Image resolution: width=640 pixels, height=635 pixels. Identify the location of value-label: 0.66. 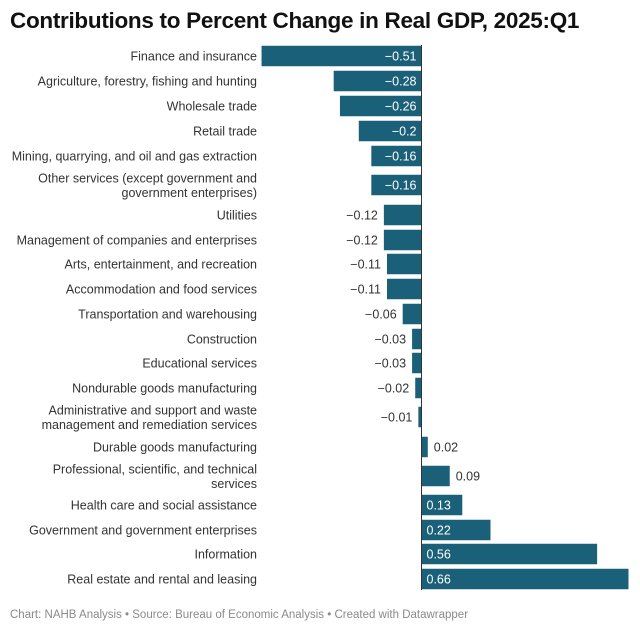
(439, 580).